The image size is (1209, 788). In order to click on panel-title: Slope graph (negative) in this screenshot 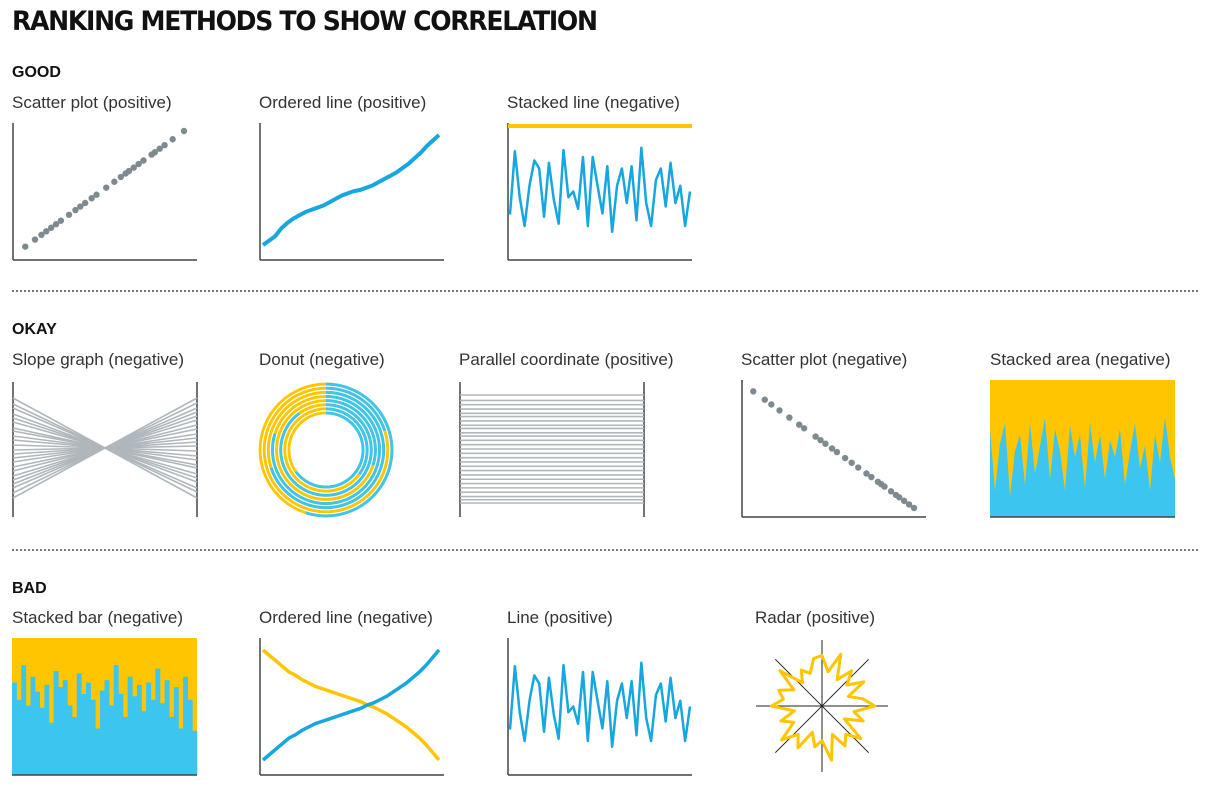, I will do `click(98, 359)`.